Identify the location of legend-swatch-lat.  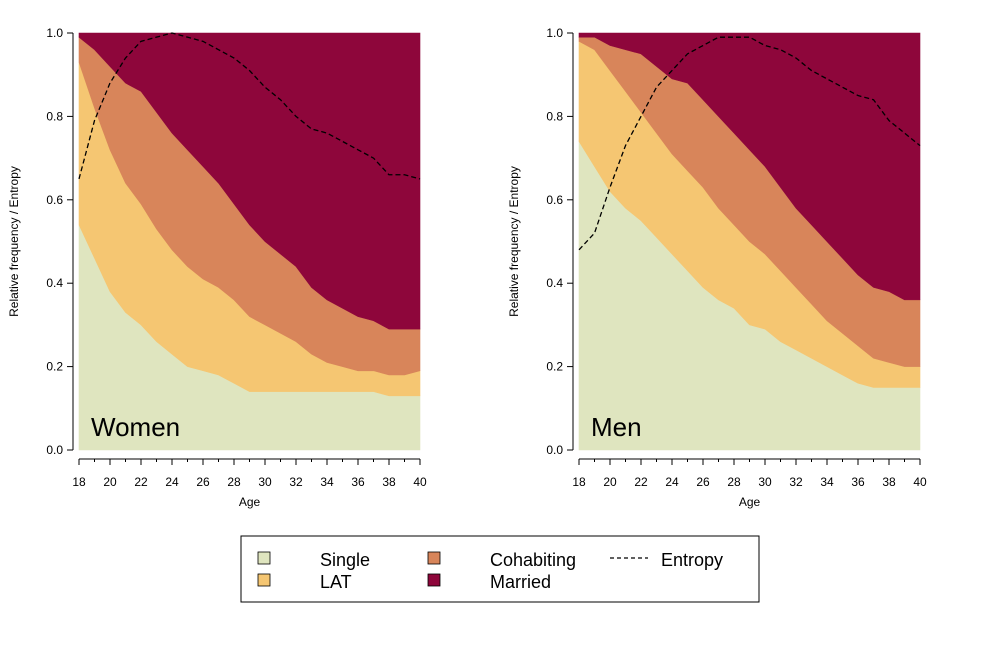
(264, 580).